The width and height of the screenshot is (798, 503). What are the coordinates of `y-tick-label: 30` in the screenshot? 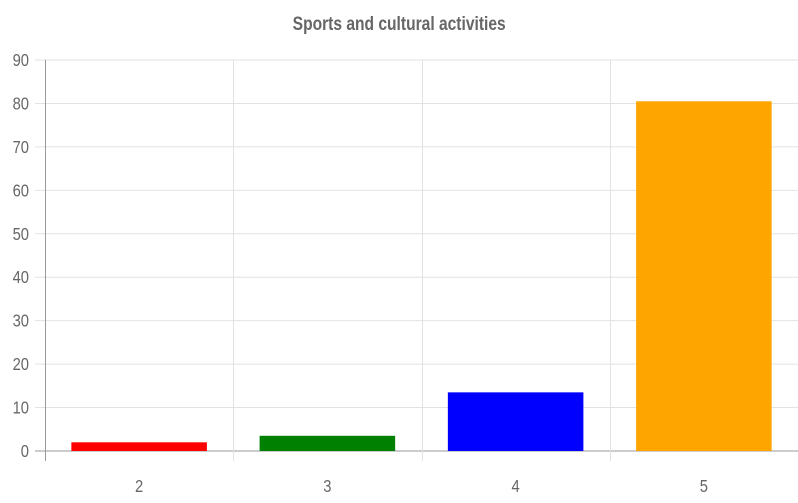 It's located at (21, 321).